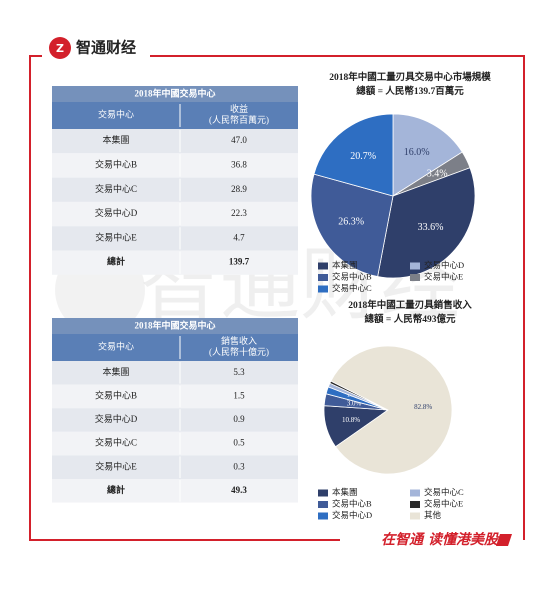 Image resolution: width=554 pixels, height=596 pixels. What do you see at coordinates (440, 539) in the screenshot?
I see `slogan: 在智通 读懂港美股` at bounding box center [440, 539].